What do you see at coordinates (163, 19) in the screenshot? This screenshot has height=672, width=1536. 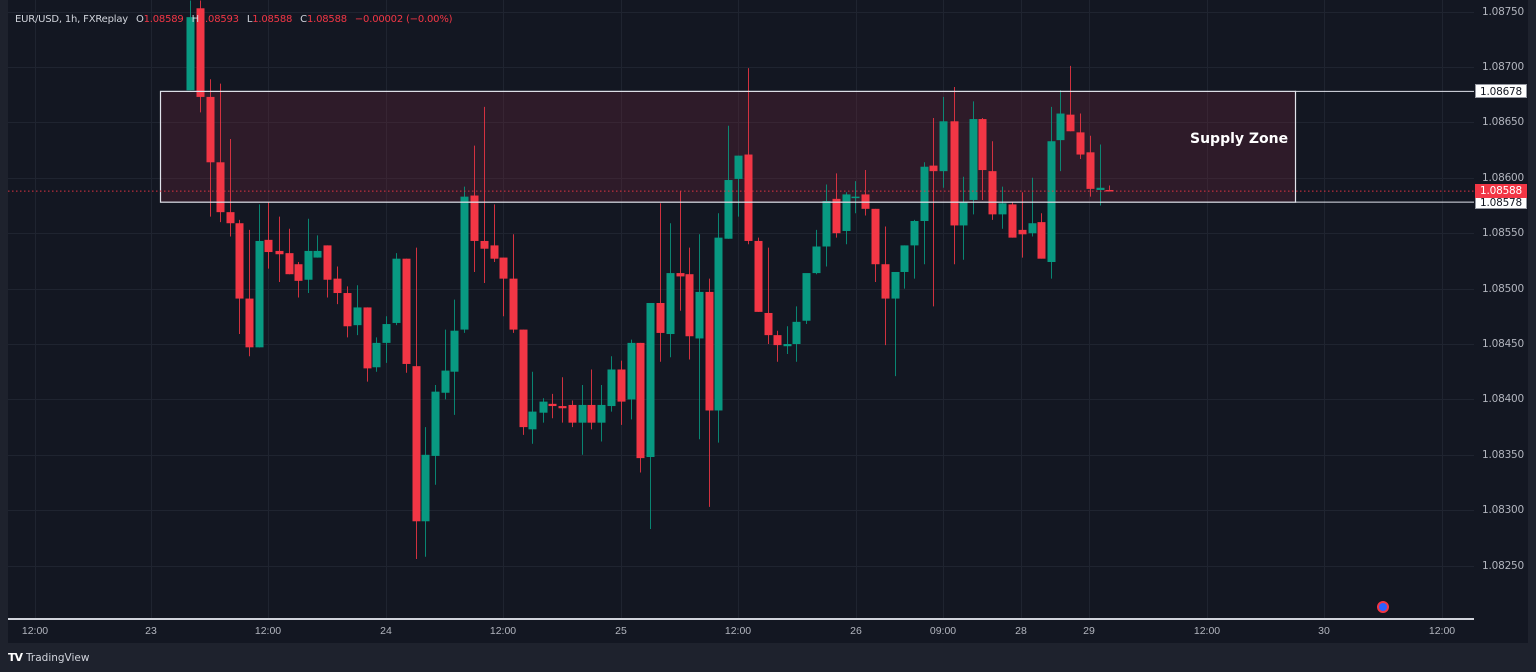 I see `open-value: 1.08589` at bounding box center [163, 19].